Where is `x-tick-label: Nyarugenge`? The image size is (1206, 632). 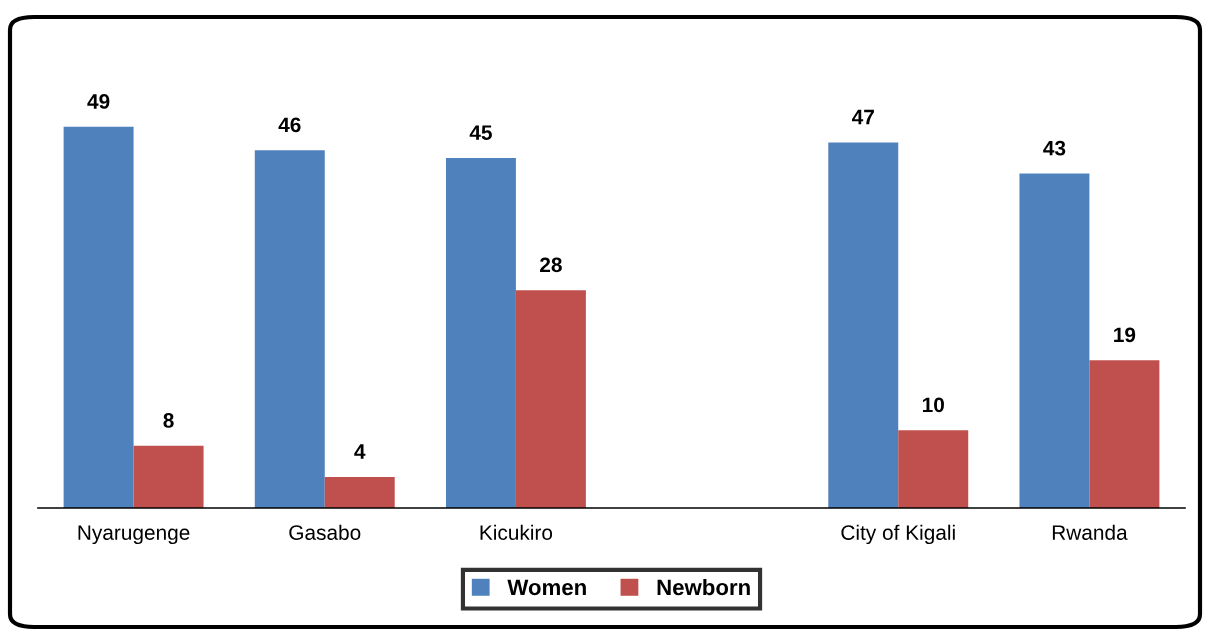 x-tick-label: Nyarugenge is located at coordinates (134, 535).